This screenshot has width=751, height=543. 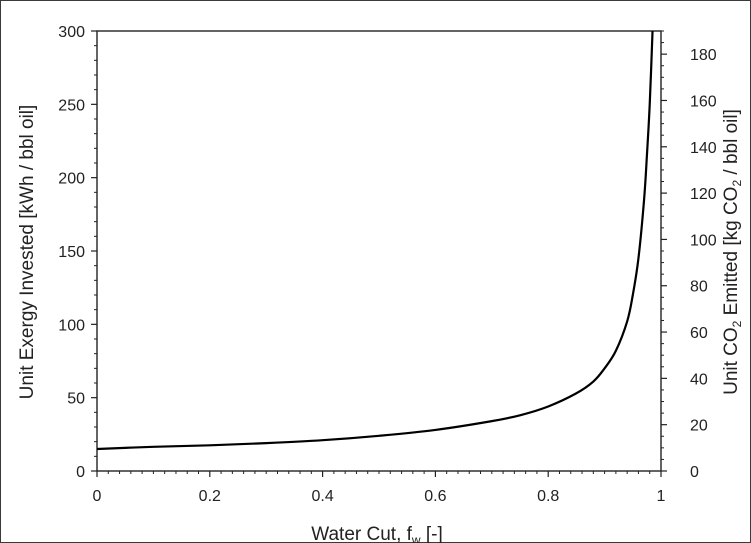 I want to click on y-tick-label: 250, so click(x=71, y=105).